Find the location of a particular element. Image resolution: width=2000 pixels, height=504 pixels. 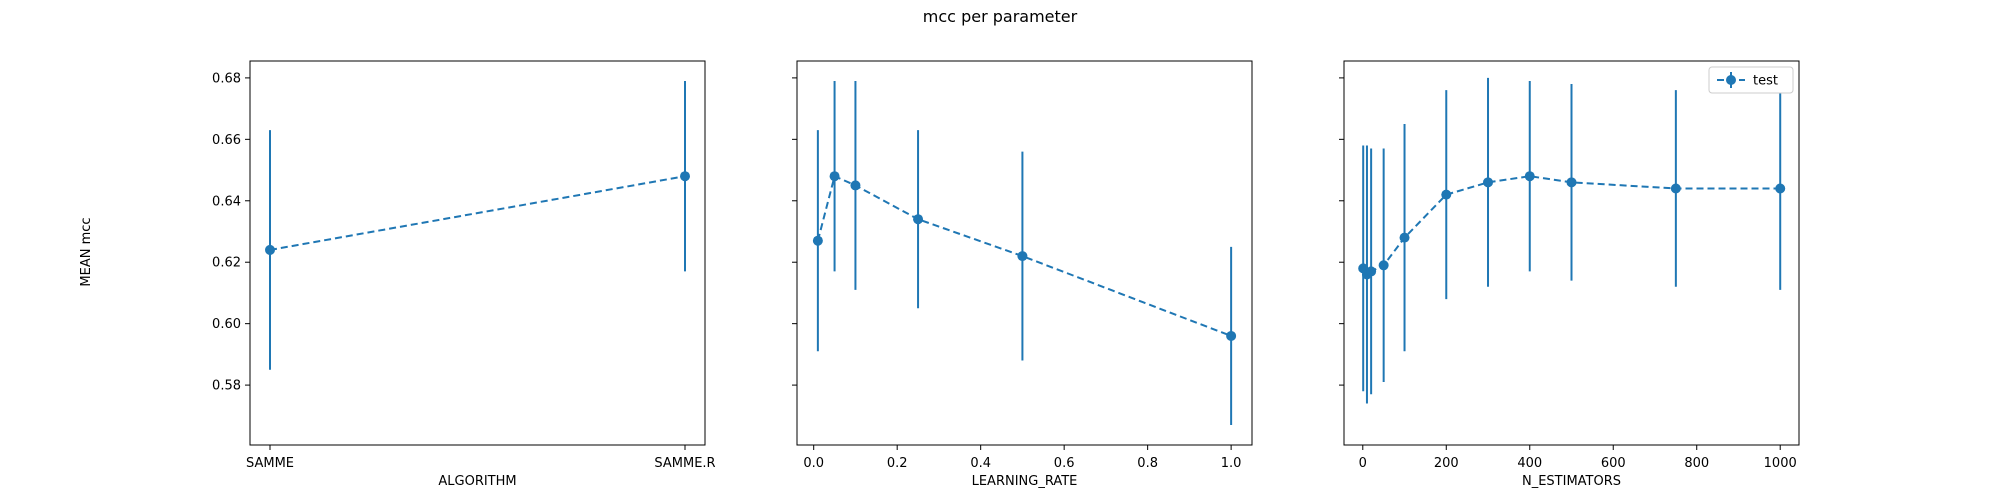

x-tick-label: 0.6 is located at coordinates (1064, 463).